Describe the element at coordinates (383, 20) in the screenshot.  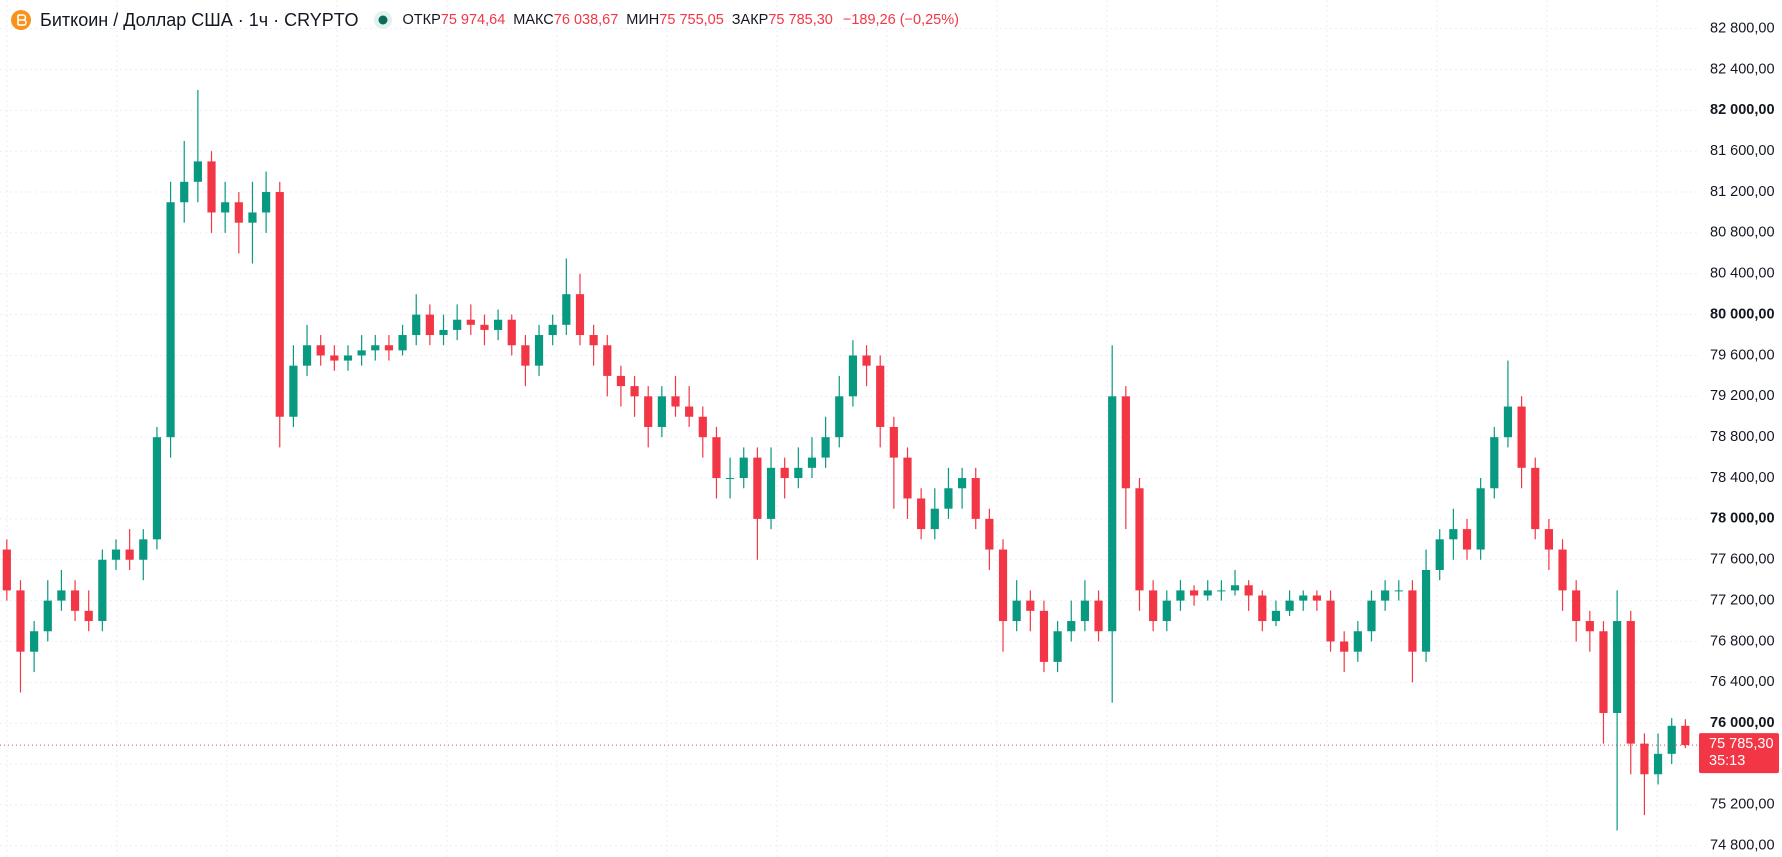
I see `market-status` at that location.